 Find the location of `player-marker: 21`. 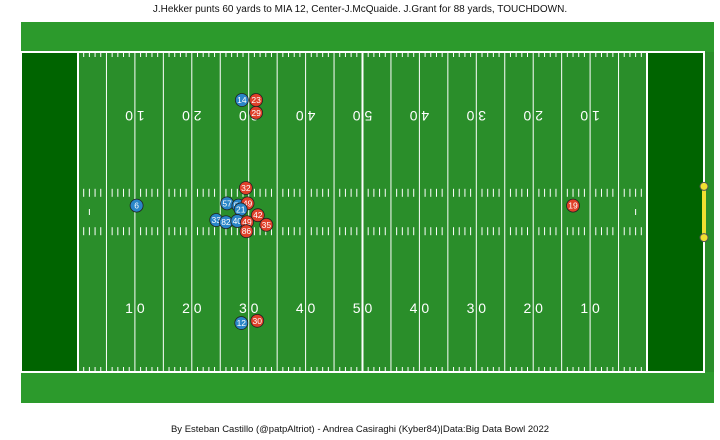

player-marker: 21 is located at coordinates (240, 209).